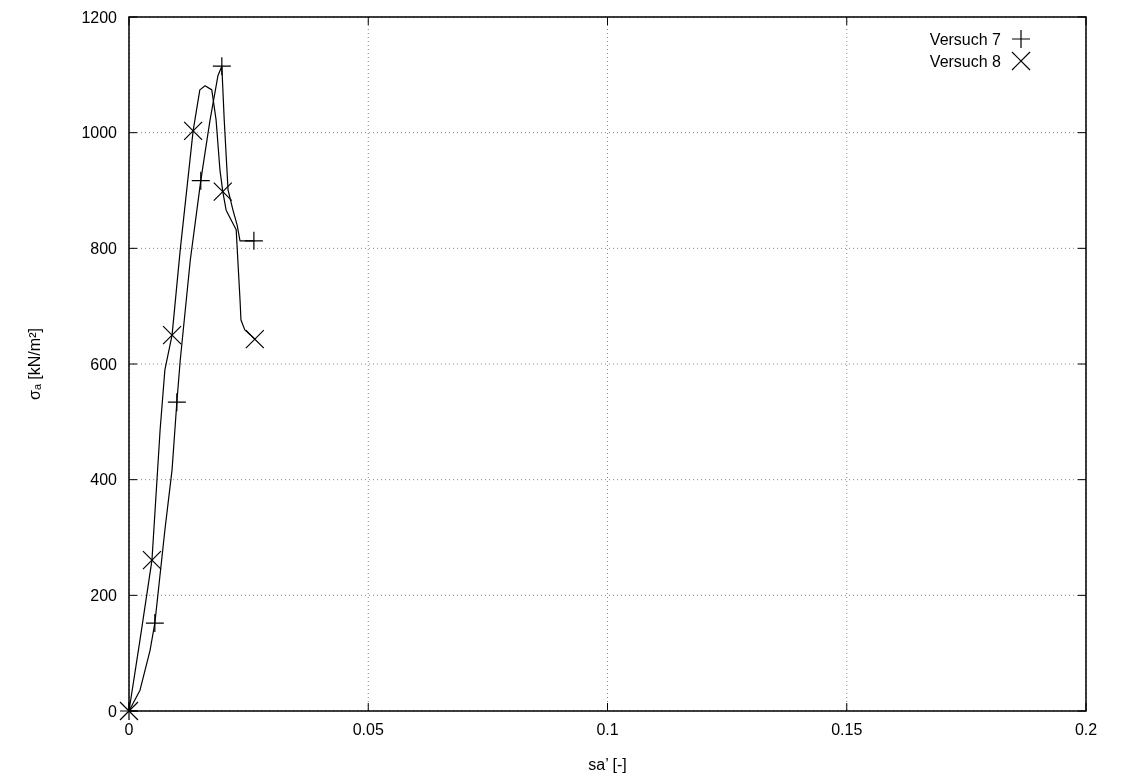  I want to click on x-tick-label: 0.1, so click(607, 729).